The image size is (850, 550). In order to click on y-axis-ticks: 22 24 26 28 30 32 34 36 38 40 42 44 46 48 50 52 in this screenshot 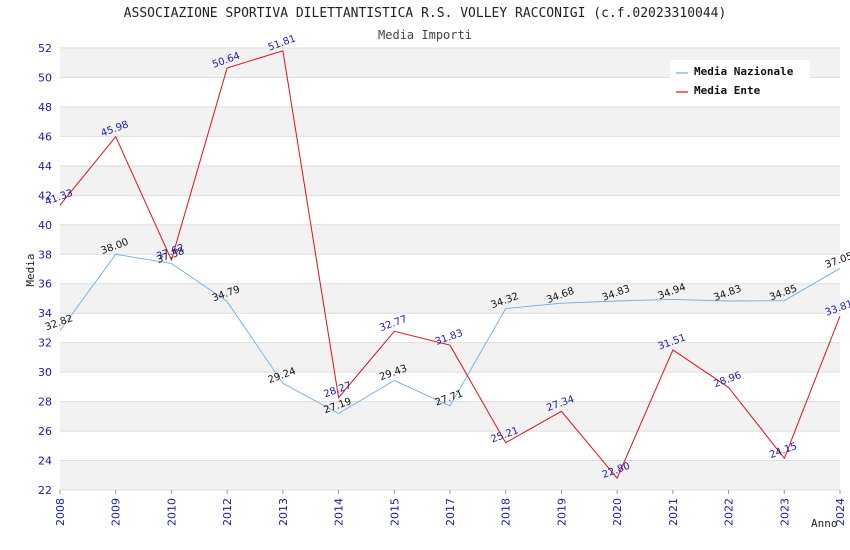, I will do `click(45, 269)`.